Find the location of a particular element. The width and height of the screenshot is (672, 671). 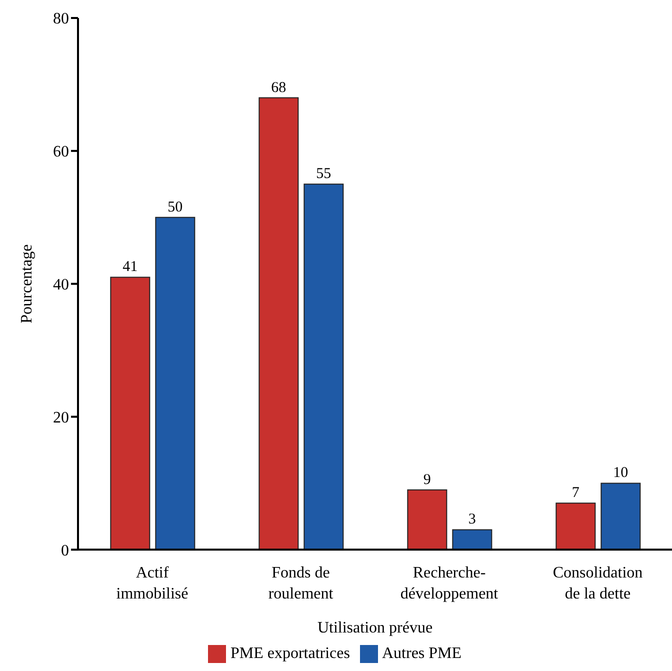

y-tick-label: 60 is located at coordinates (61, 152).